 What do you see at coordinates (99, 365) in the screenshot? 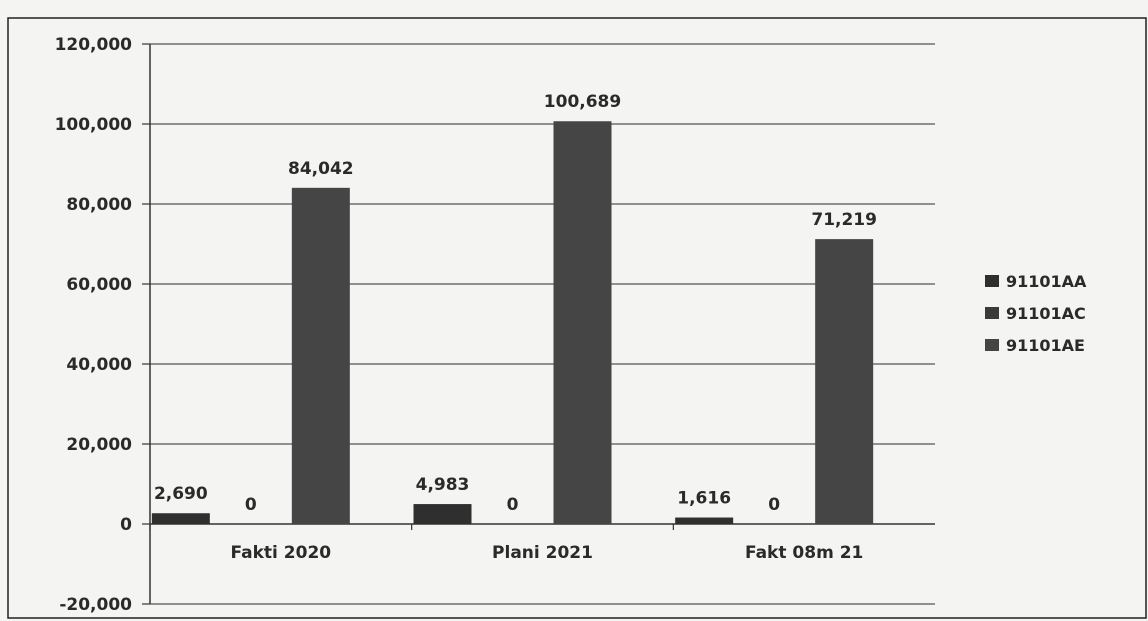
I see `y-tick-label: 40,000` at bounding box center [99, 365].